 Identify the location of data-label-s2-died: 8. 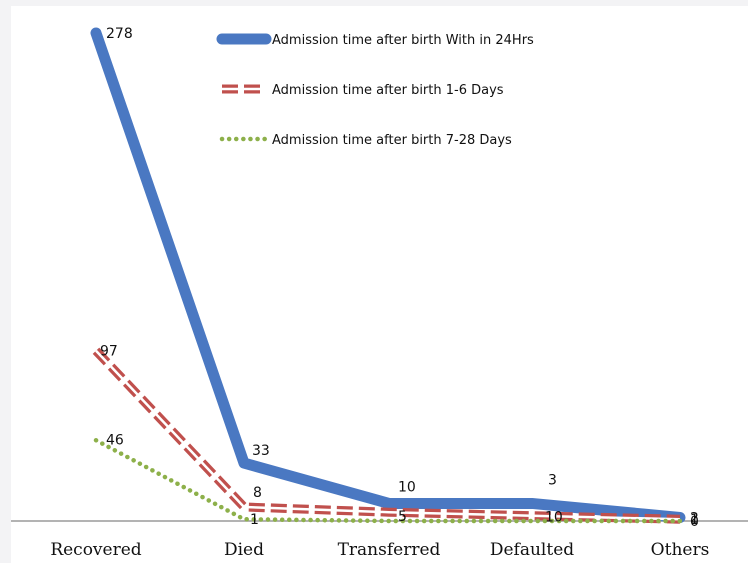
(257, 493).